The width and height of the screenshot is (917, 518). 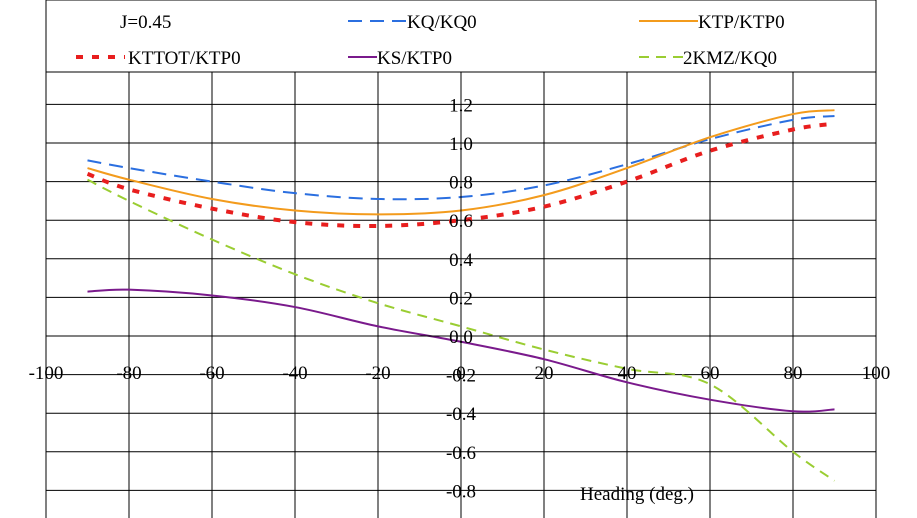 I want to click on x-tick-label: 80, so click(x=793, y=373).